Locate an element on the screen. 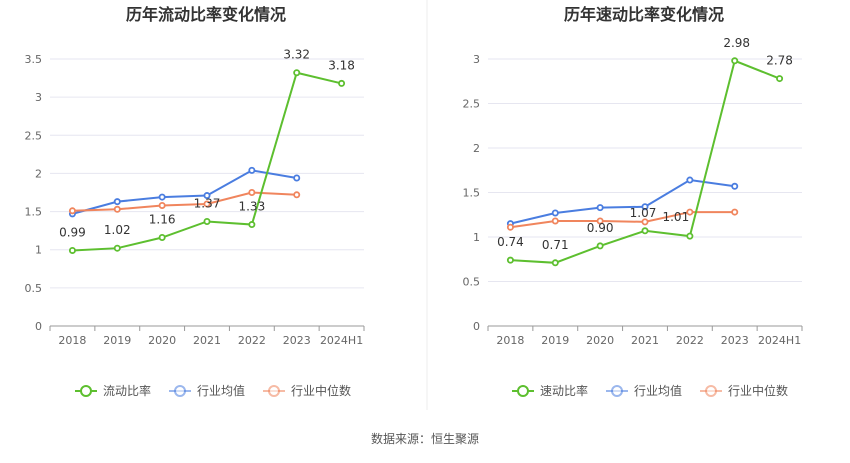 This screenshot has width=850, height=463. chart-title: 历年流动比率变化情况 is located at coordinates (206, 14).